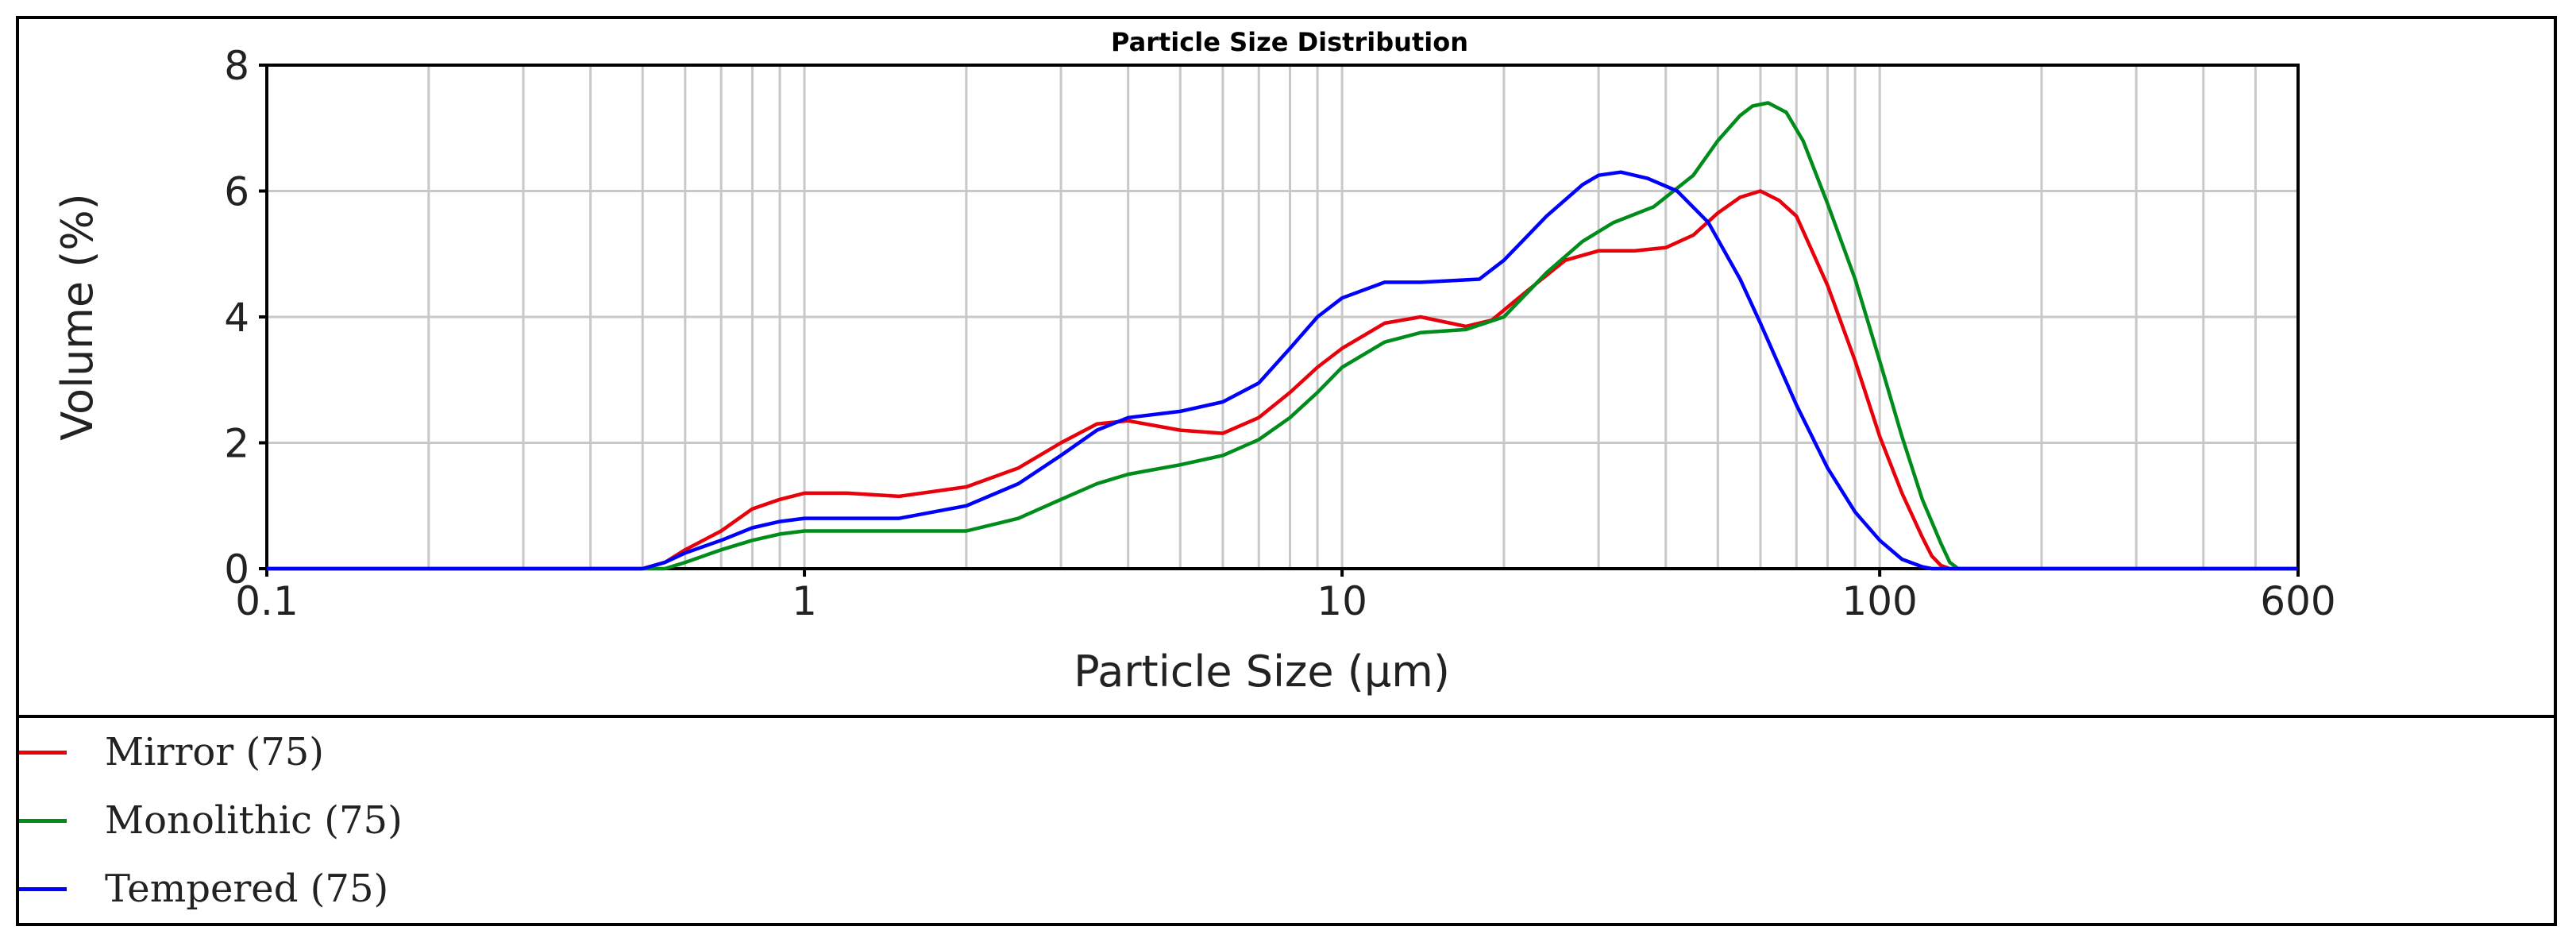 This screenshot has width=2576, height=942. Describe the element at coordinates (1342, 601) in the screenshot. I see `x-tick-label-2: 10` at that location.